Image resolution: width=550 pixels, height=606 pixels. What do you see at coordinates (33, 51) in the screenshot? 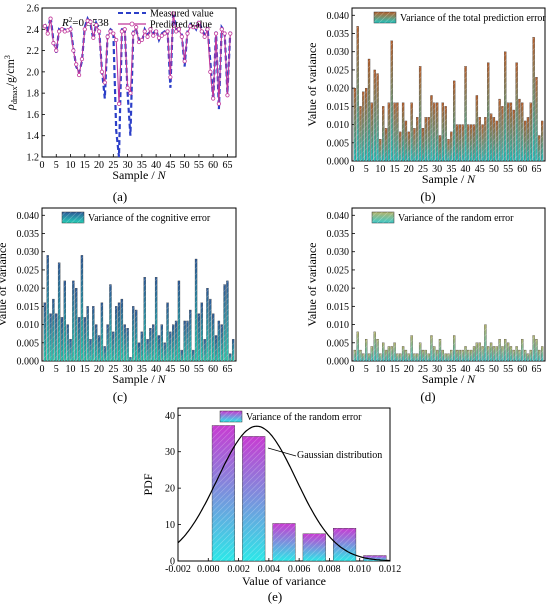
I see `y-tick-label: 2.2` at bounding box center [33, 51].